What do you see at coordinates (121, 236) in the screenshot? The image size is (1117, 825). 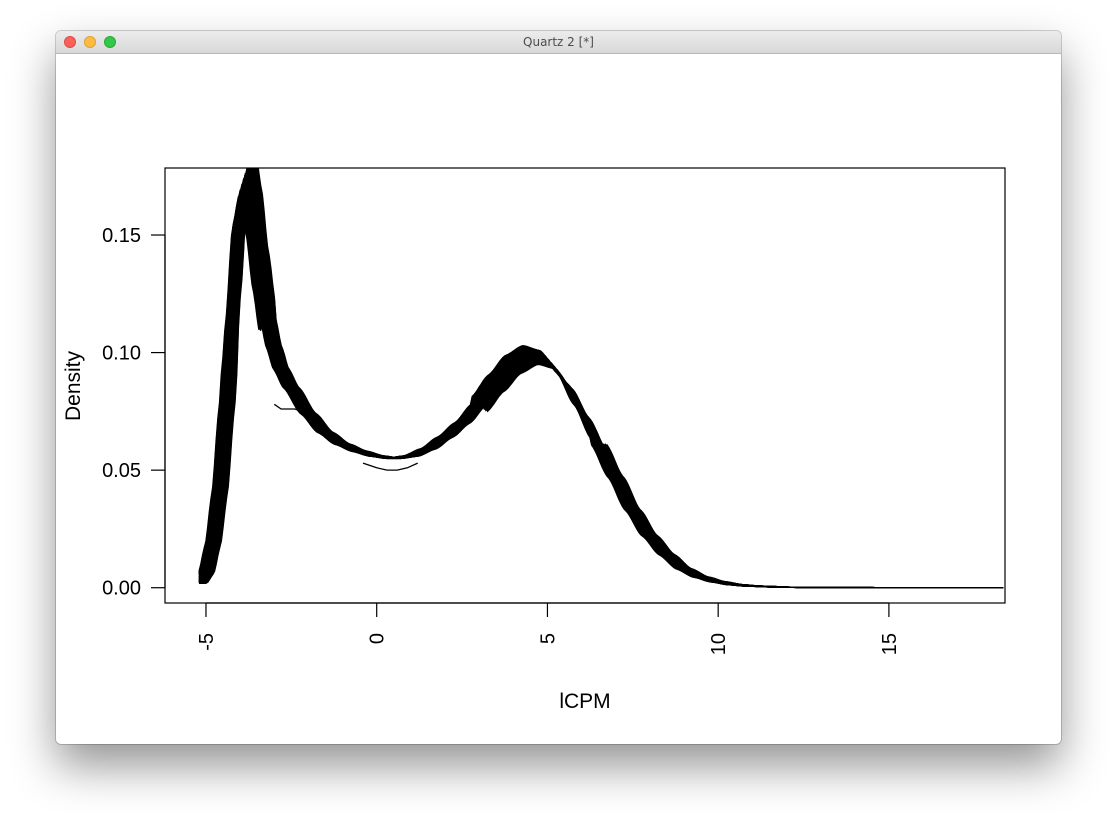 I see `y-tick-label: 0.15` at bounding box center [121, 236].